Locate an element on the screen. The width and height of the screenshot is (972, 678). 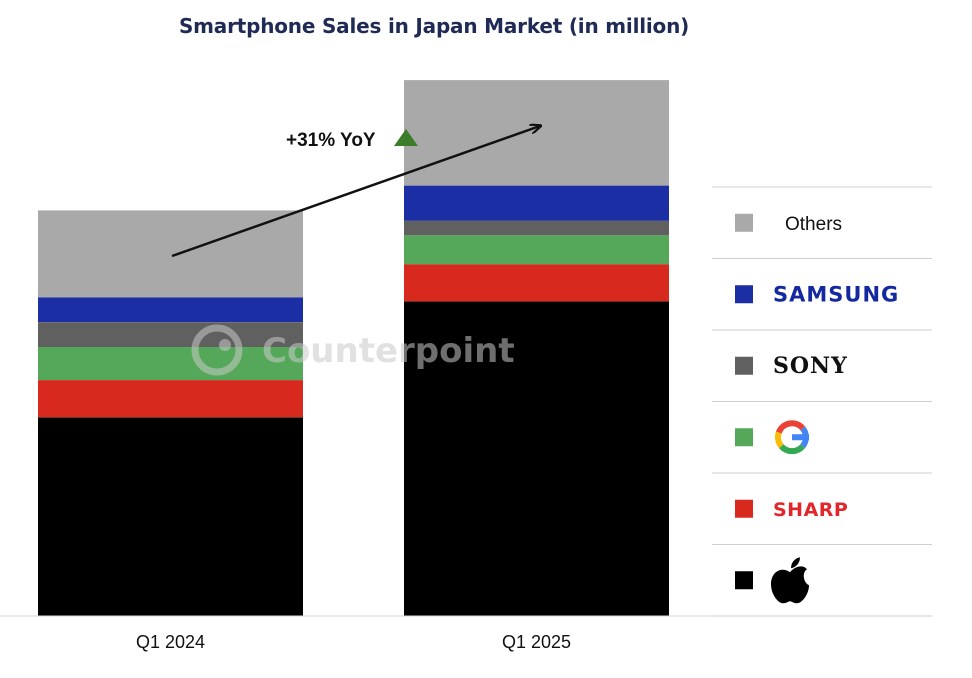
legend-item-apple is located at coordinates (772, 580).